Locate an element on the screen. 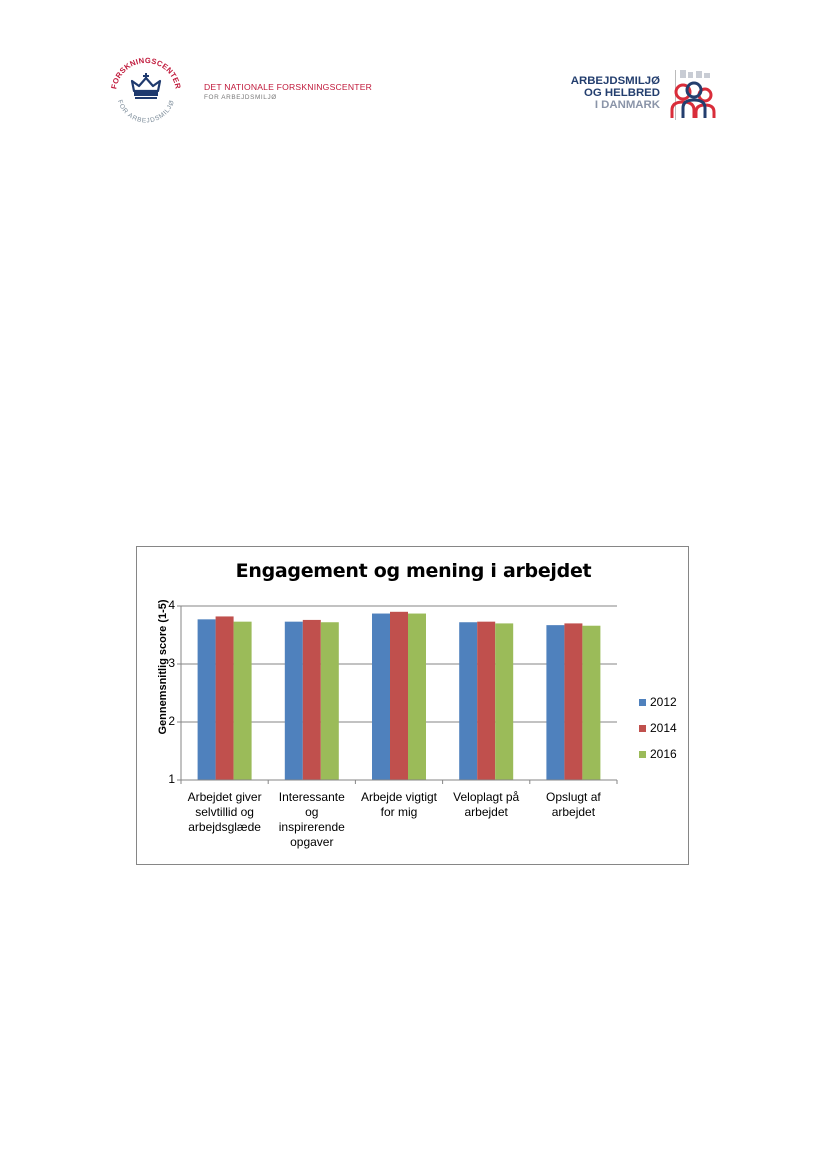  legend-label: 2016 is located at coordinates (663, 754).